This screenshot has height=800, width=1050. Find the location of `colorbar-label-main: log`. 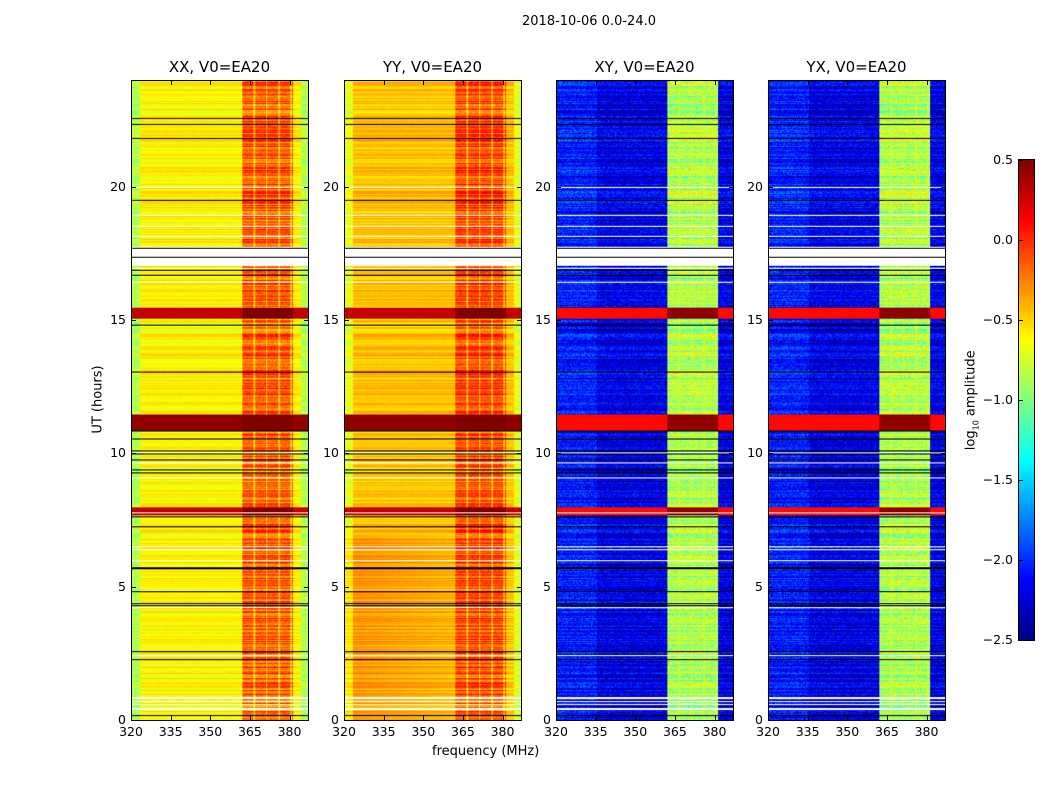

colorbar-label-main: log is located at coordinates (971, 440).